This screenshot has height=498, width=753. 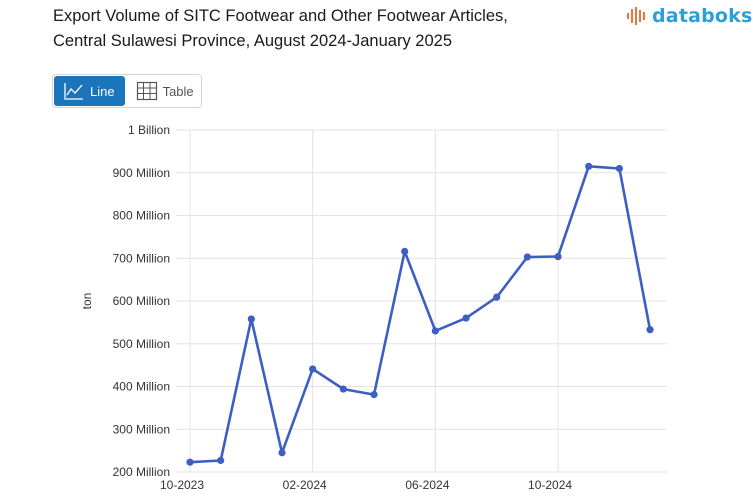 What do you see at coordinates (178, 91) in the screenshot?
I see `table-view-label: Table` at bounding box center [178, 91].